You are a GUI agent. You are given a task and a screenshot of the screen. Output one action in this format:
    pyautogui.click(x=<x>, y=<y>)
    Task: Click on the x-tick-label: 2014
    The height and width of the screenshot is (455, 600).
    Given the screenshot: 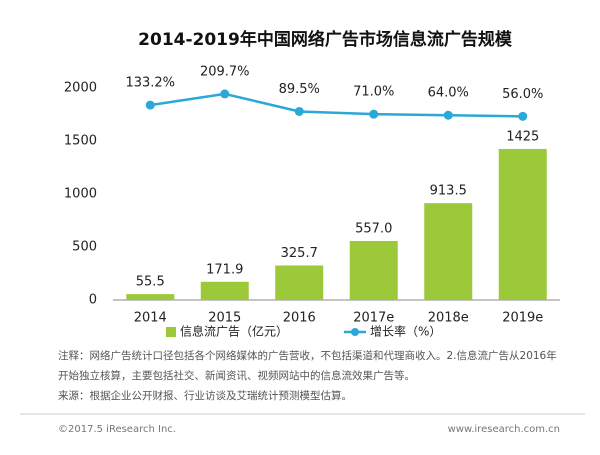 What is the action you would take?
    pyautogui.click(x=150, y=318)
    